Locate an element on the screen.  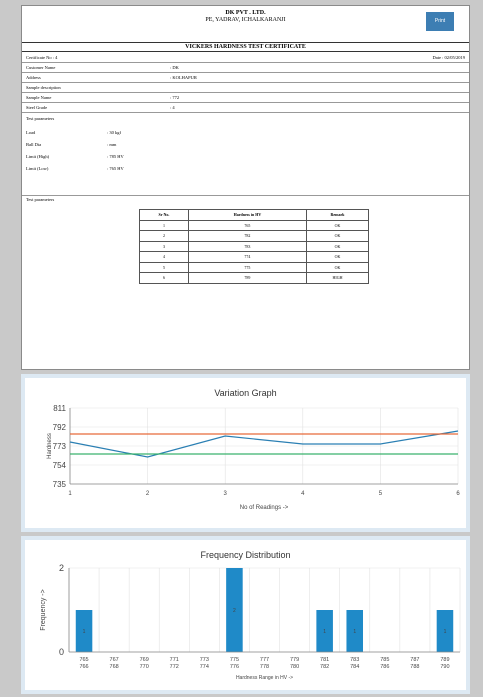
customer-label: Customer Name is located at coordinates (41, 67).